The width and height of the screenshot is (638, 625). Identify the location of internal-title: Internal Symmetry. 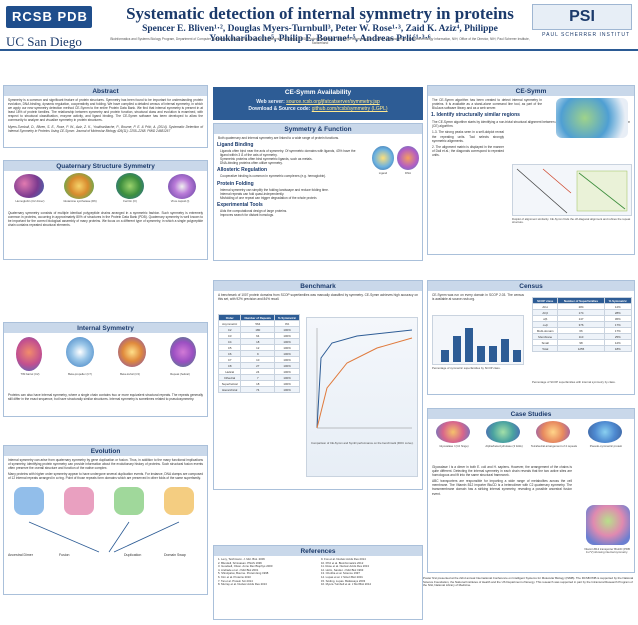
(105, 328).